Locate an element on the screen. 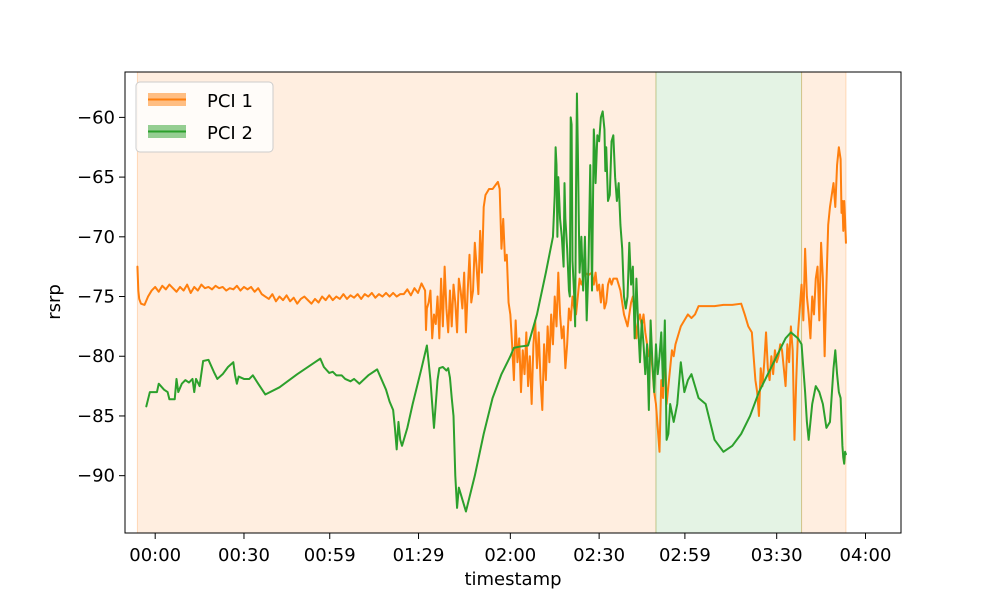  x-tick-label: 02:30 is located at coordinates (599, 555).